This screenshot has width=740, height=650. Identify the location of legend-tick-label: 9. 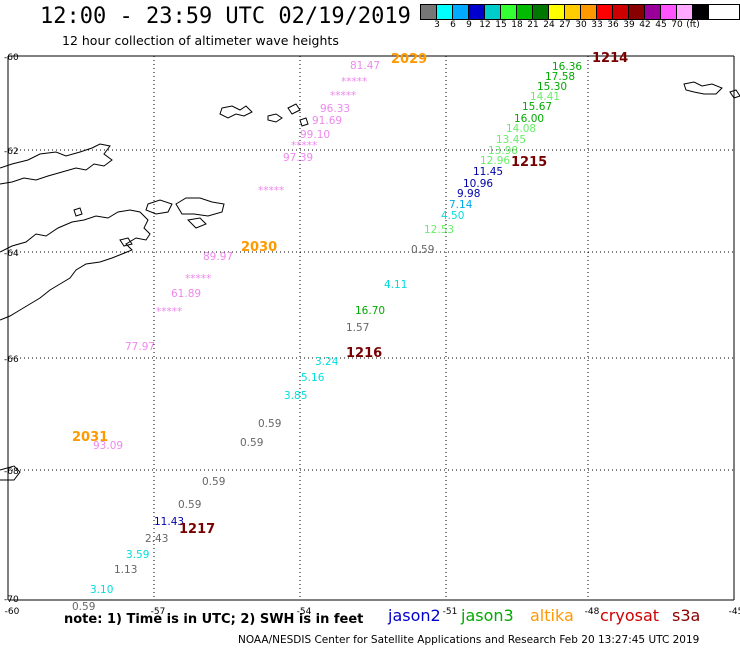
(469, 25).